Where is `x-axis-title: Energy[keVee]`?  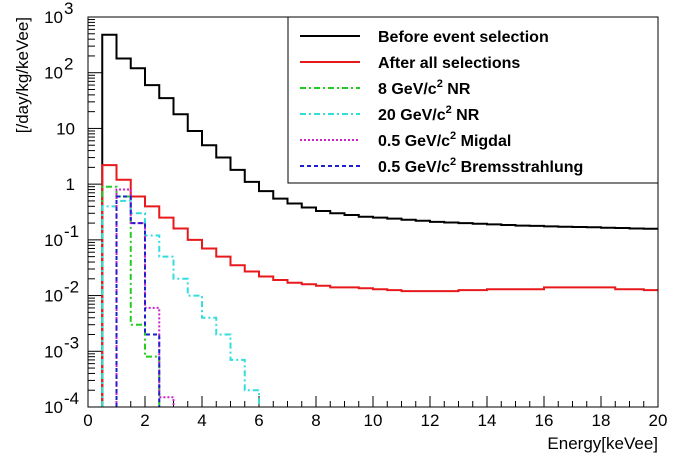
x-axis-title: Energy[keVee] is located at coordinates (602, 443).